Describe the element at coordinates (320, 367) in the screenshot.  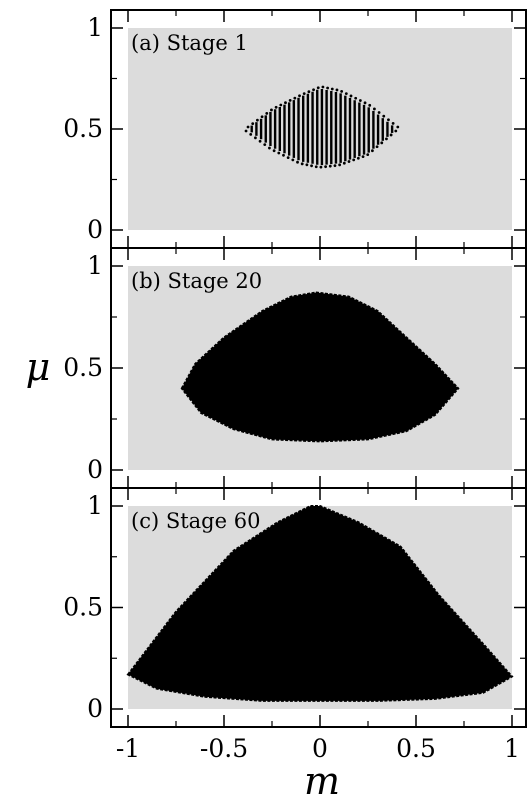
I see `region-fill` at that location.